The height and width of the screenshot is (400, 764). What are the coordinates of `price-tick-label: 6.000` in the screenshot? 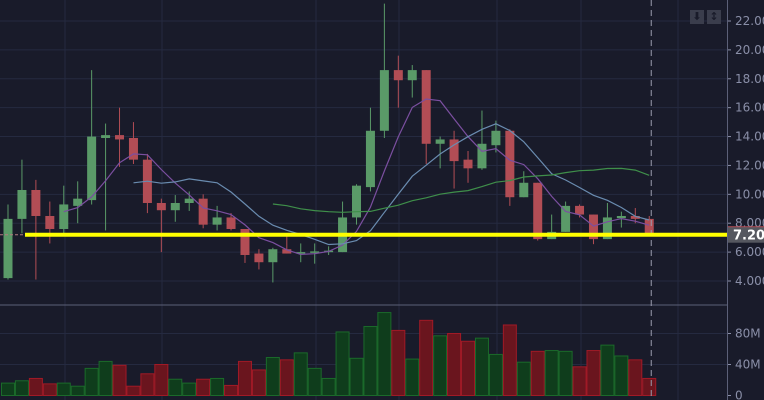 It's located at (749, 252).